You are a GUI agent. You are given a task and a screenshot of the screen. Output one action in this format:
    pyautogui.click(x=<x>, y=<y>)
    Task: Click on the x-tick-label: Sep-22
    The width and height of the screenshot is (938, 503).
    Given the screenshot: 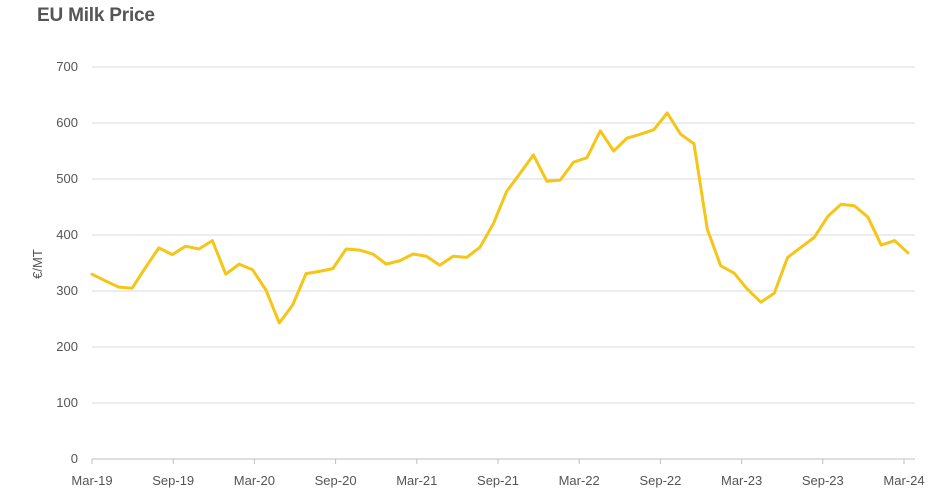 What is the action you would take?
    pyautogui.click(x=660, y=480)
    